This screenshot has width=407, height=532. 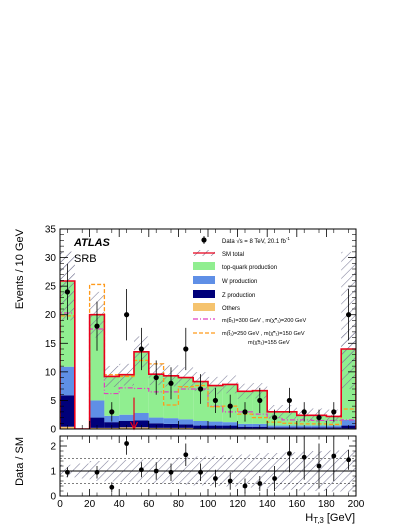 What do you see at coordinates (288, 238) in the screenshot?
I see `legend-data-sup: -1` at bounding box center [288, 238].